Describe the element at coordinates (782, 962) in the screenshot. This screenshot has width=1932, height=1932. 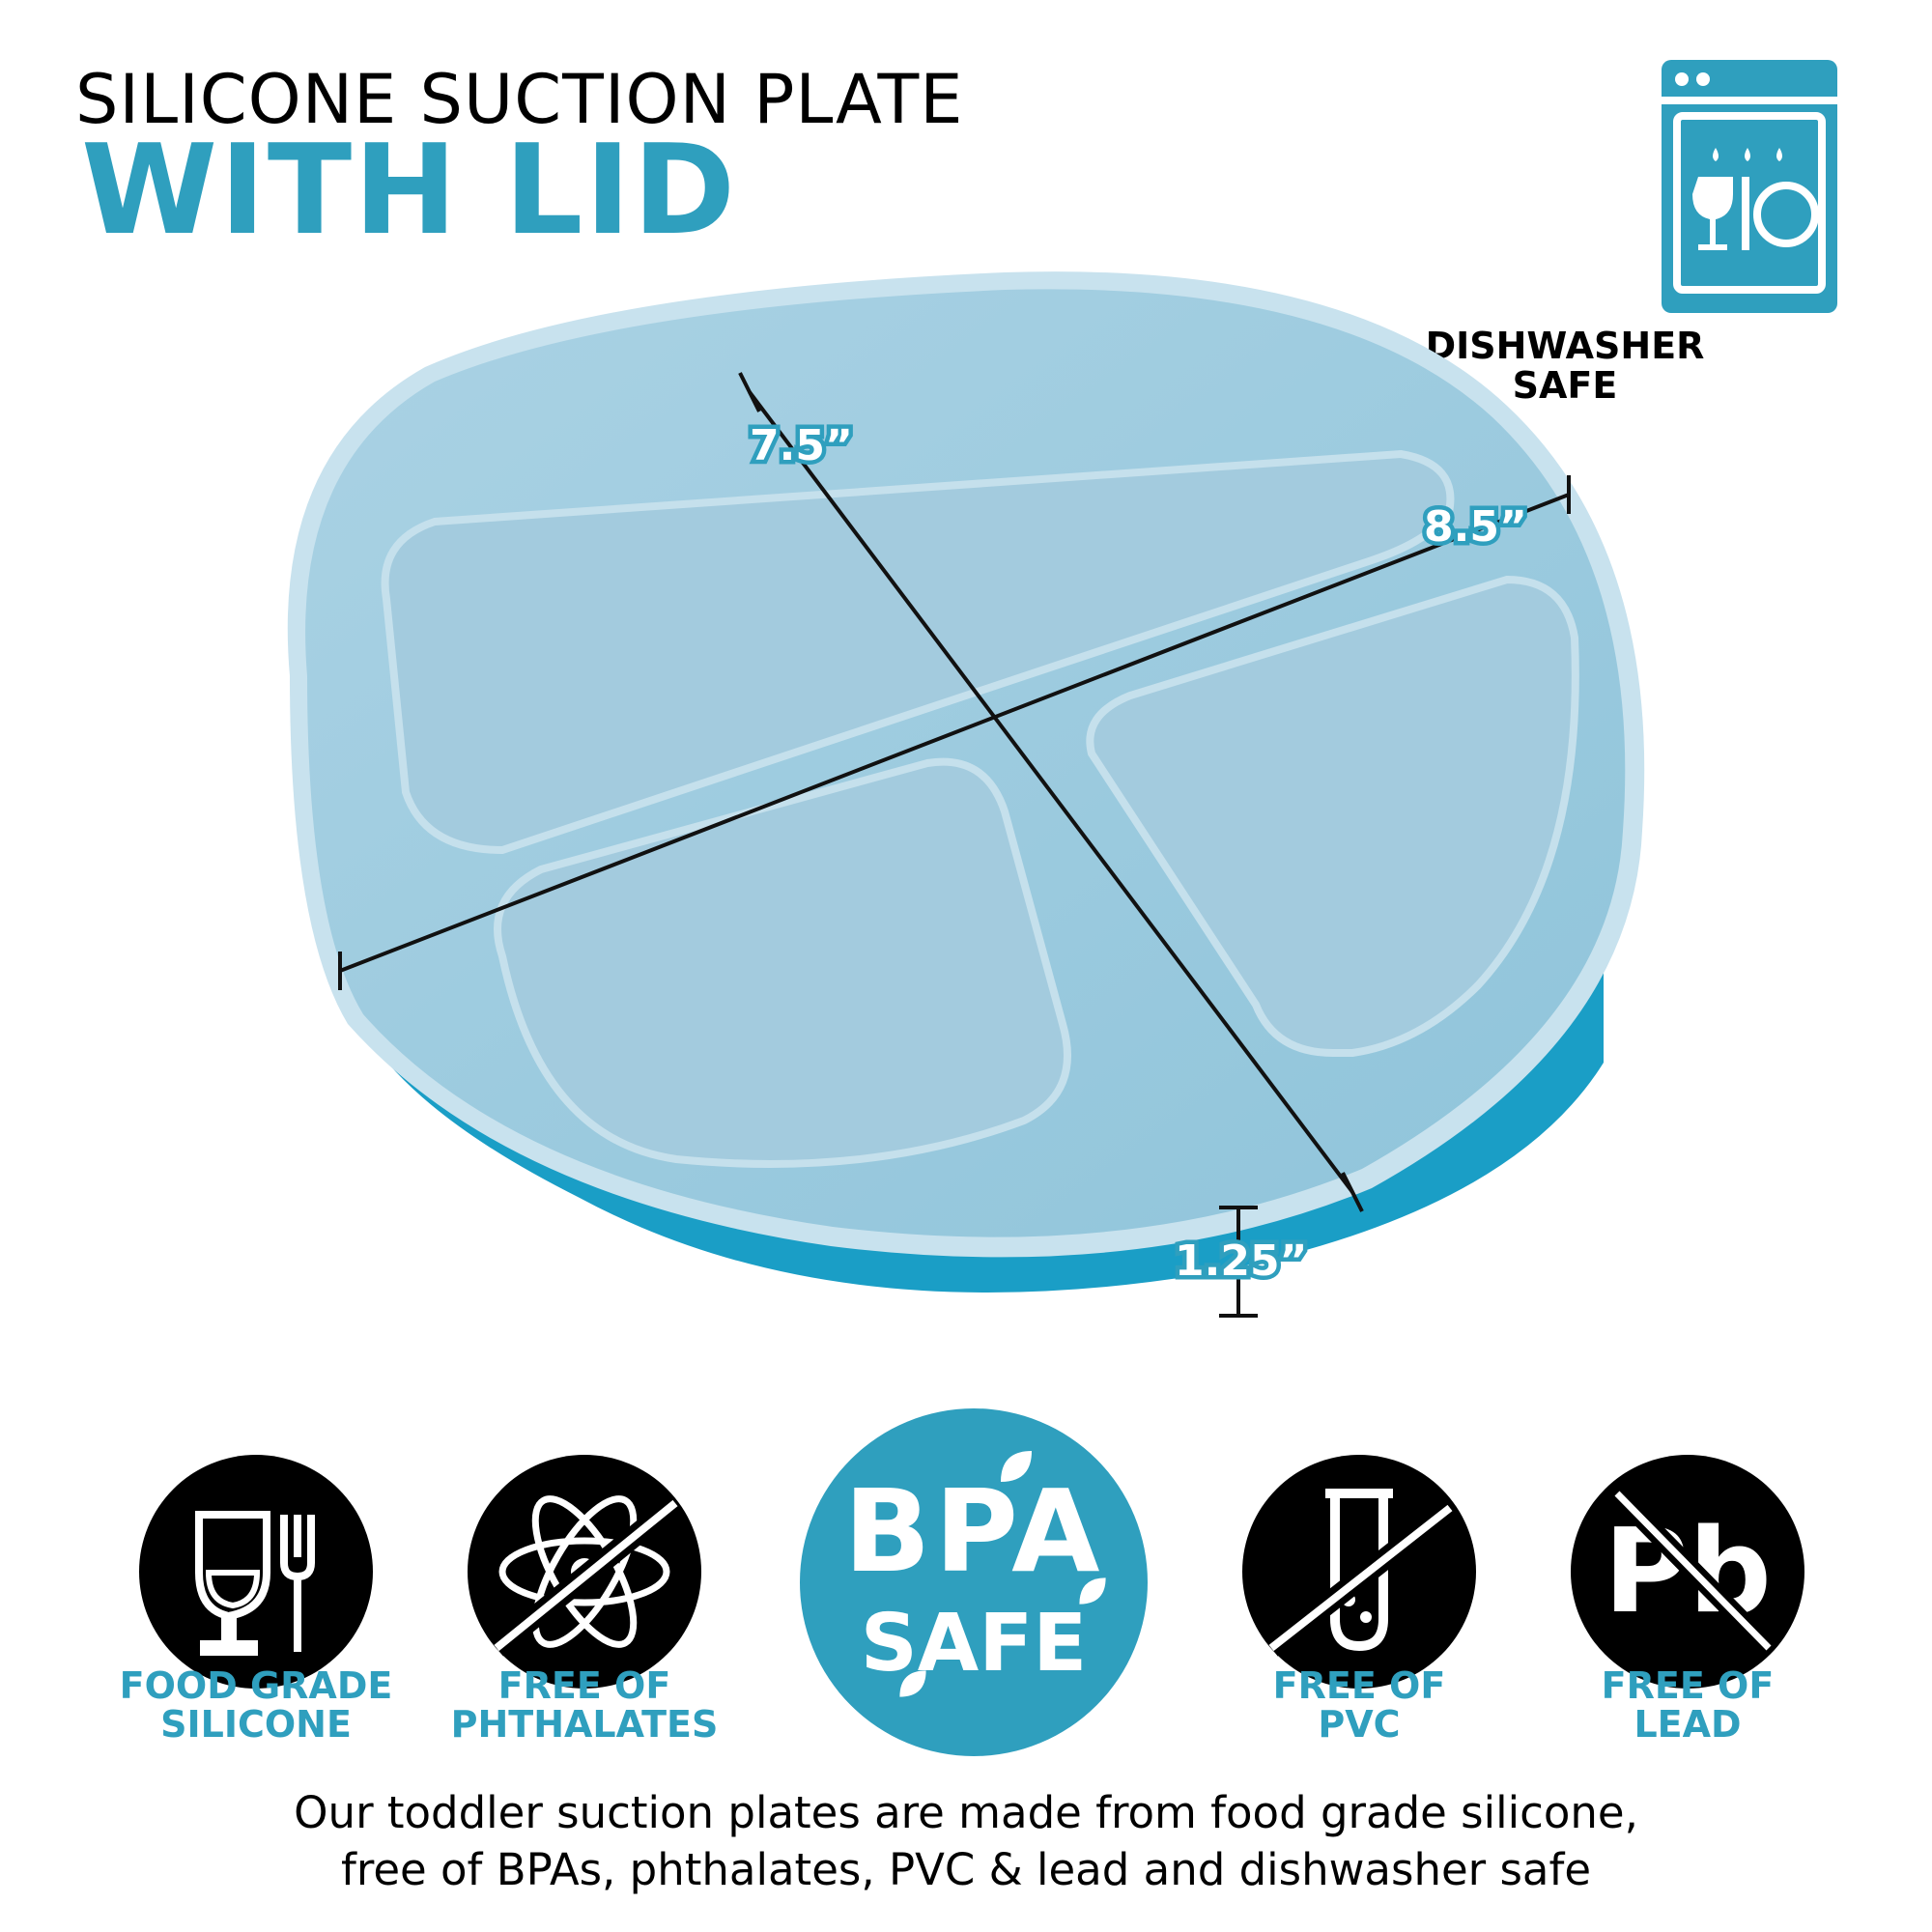
I see `compartment-bottom-left` at that location.